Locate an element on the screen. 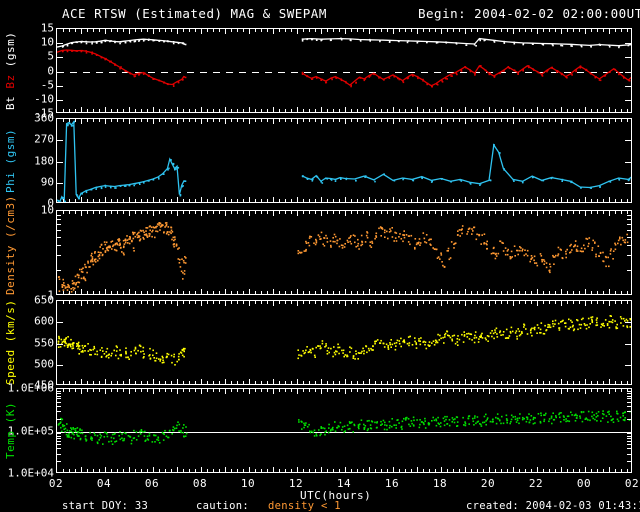  y-axis-title-speed: Speed (km/s) is located at coordinates (10, 342).